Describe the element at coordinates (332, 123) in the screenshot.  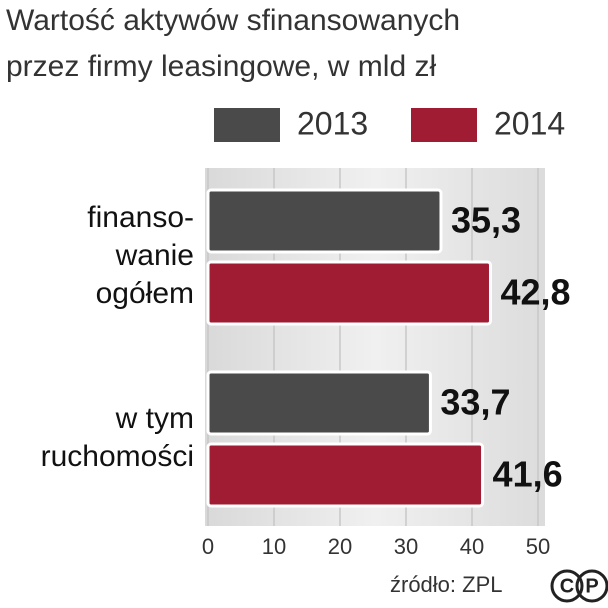
I see `legend-label: 2013` at that location.